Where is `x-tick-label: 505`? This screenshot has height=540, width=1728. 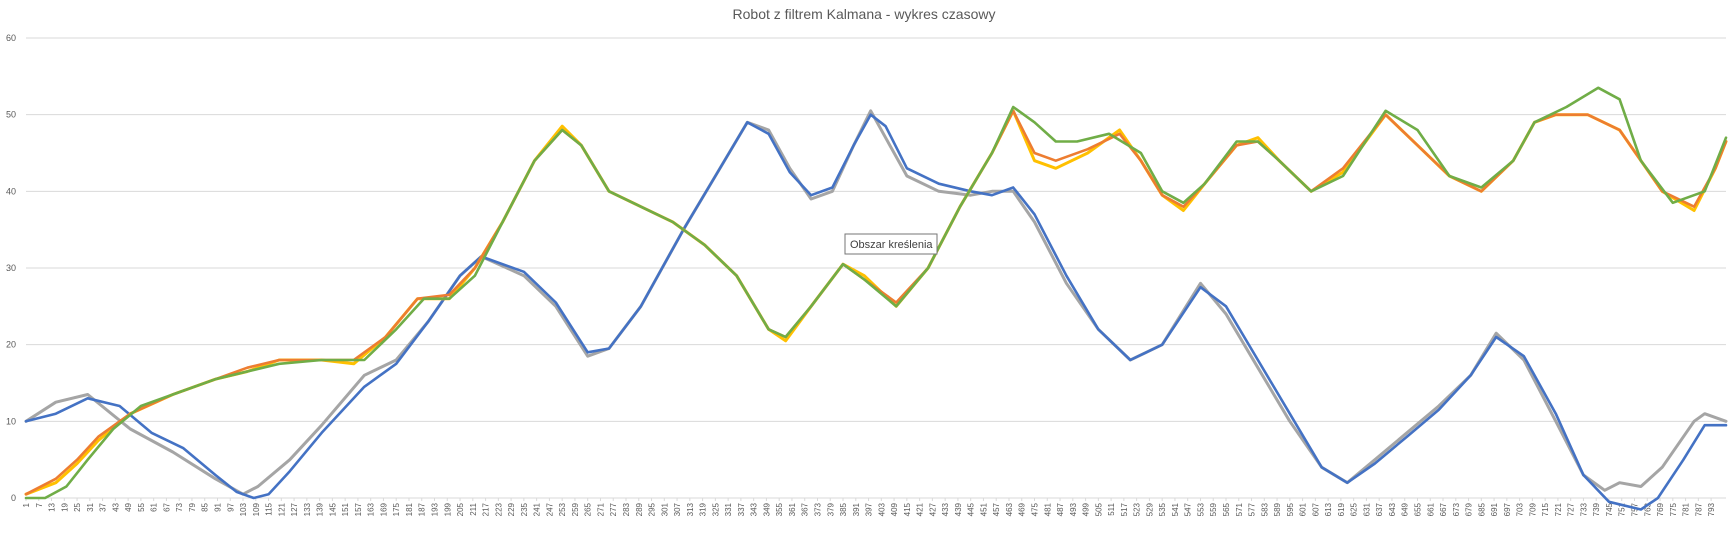
x-tick-label: 505 is located at coordinates (1098, 509).